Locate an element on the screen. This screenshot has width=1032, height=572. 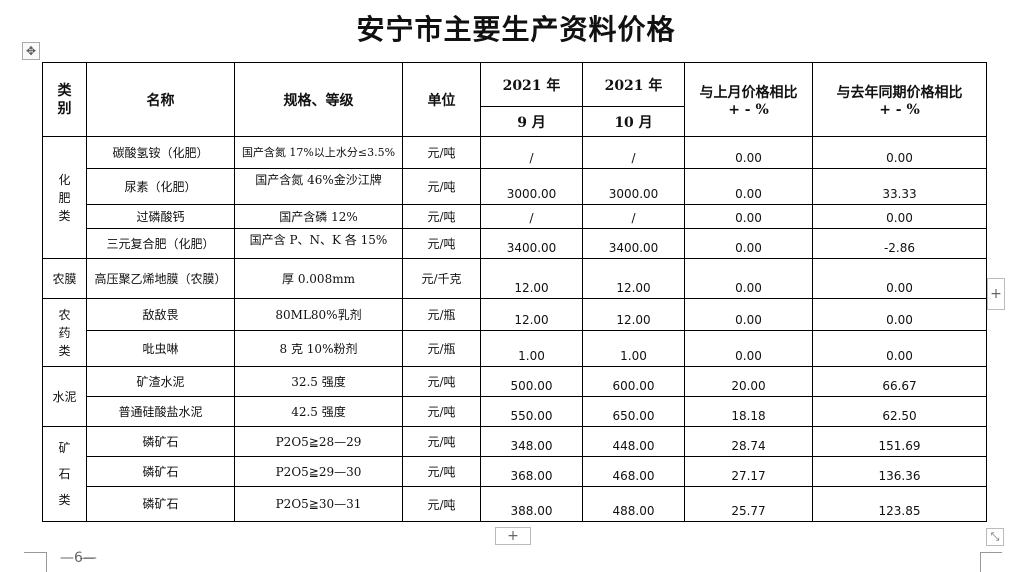
item-name: 吡虫啉 is located at coordinates (160, 348).